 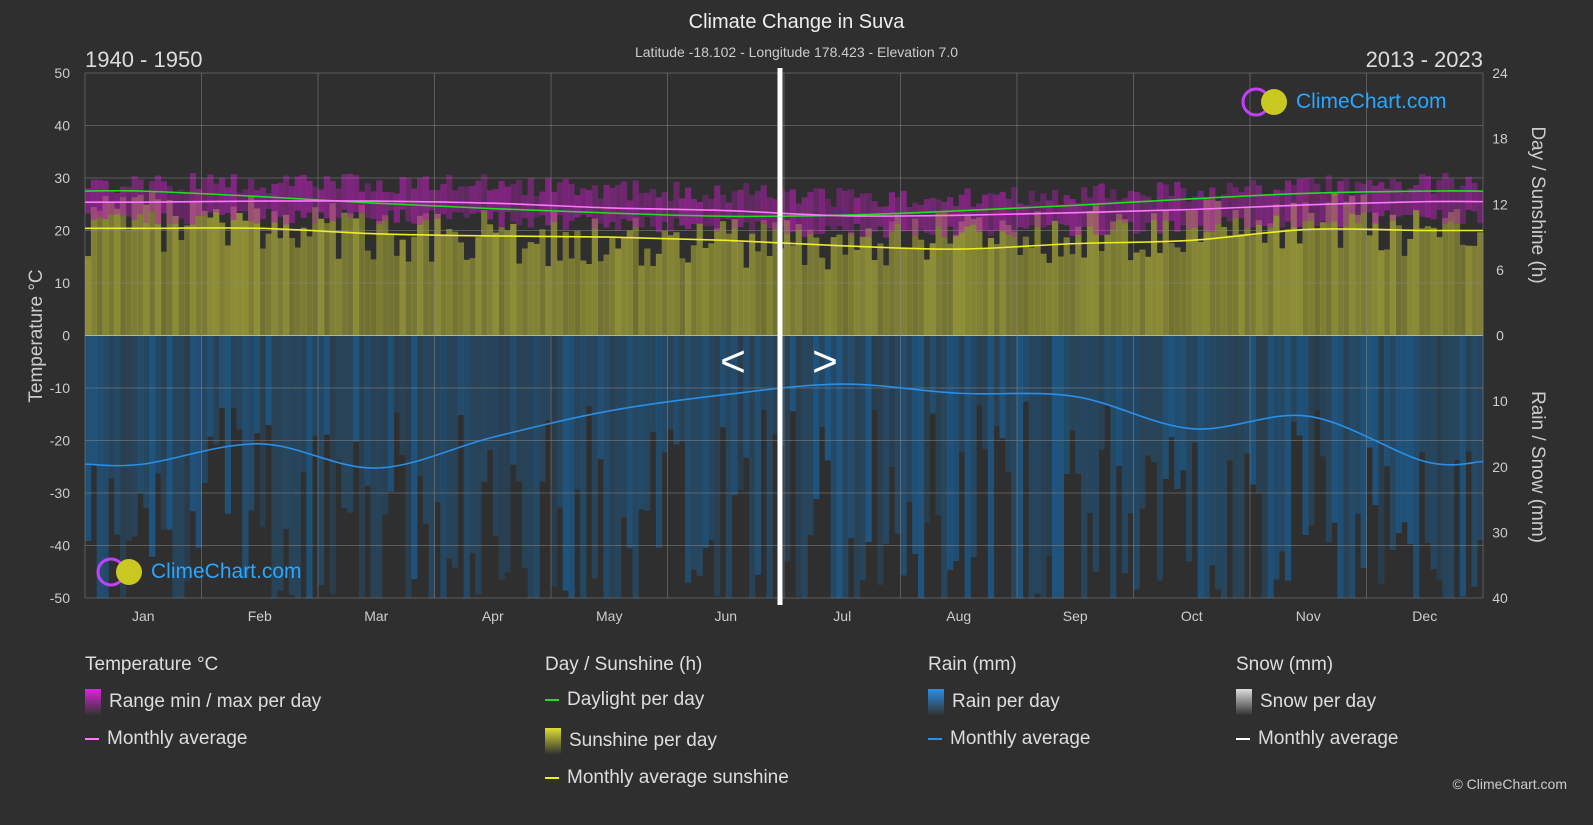 What do you see at coordinates (60, 598) in the screenshot?
I see `left-tick-label: -50` at bounding box center [60, 598].